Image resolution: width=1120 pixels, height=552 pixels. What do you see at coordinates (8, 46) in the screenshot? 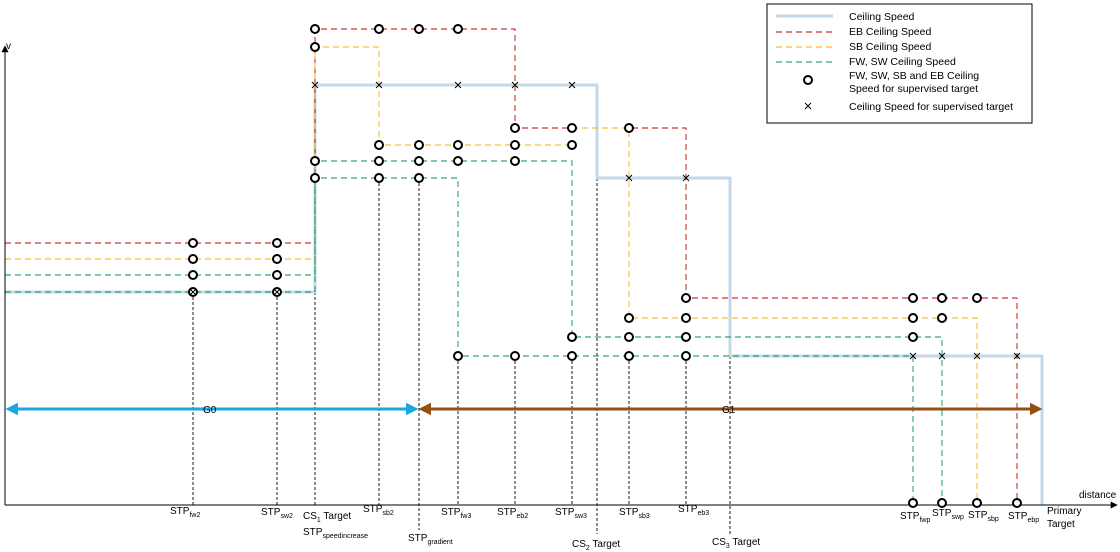
I see `y-axis-label: v` at bounding box center [8, 46].